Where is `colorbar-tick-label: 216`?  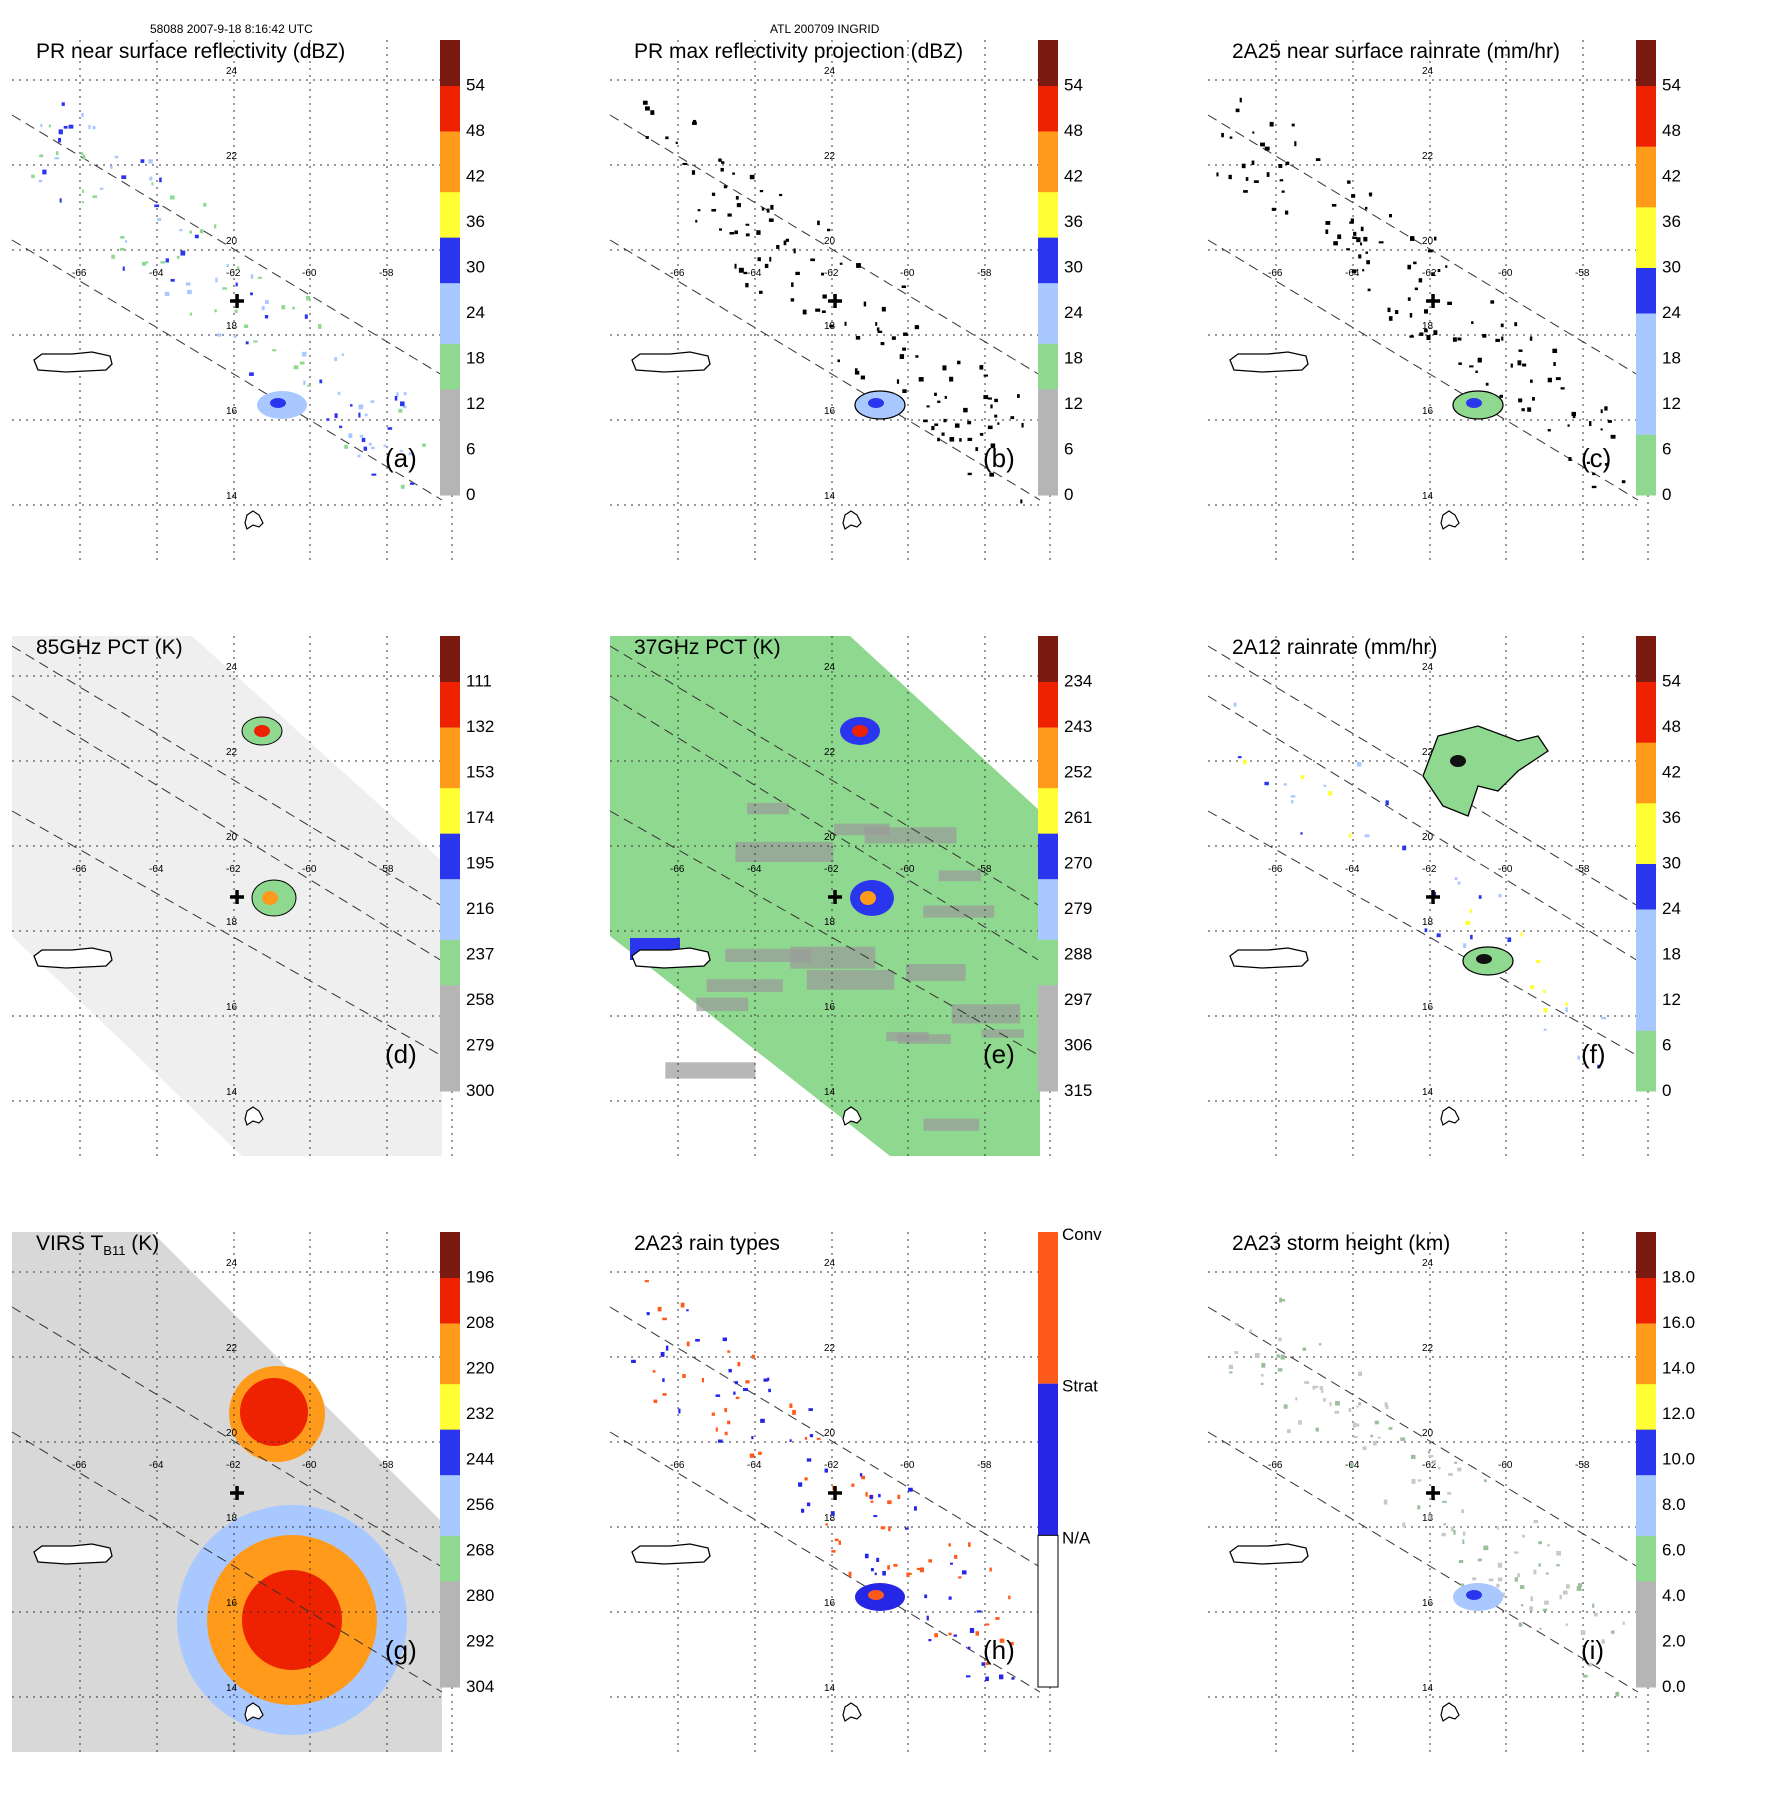 colorbar-tick-label: 216 is located at coordinates (480, 908).